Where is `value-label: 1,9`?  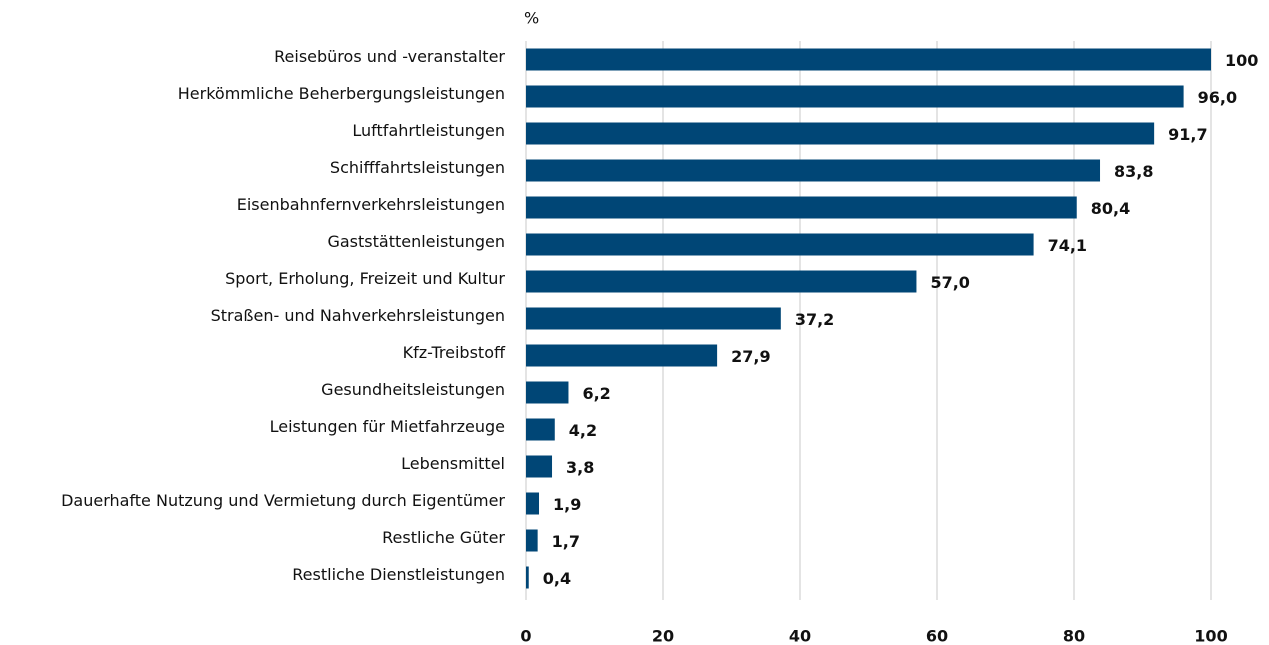
value-label: 1,9 is located at coordinates (567, 504).